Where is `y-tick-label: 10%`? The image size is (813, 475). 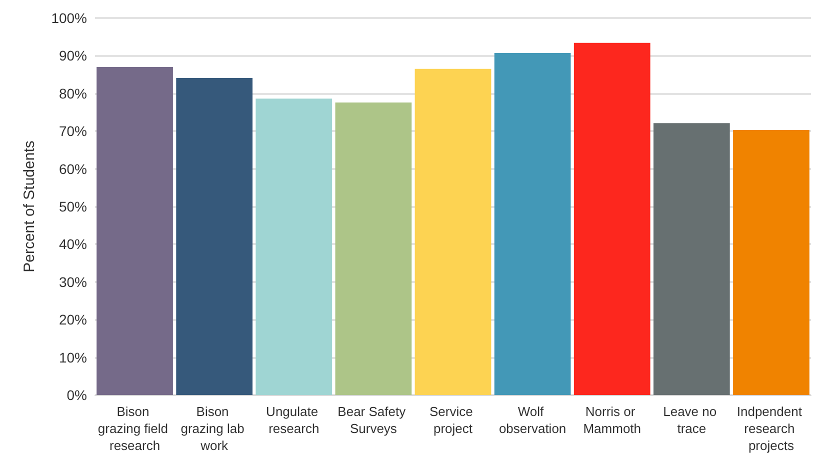 y-tick-label: 10% is located at coordinates (72, 357).